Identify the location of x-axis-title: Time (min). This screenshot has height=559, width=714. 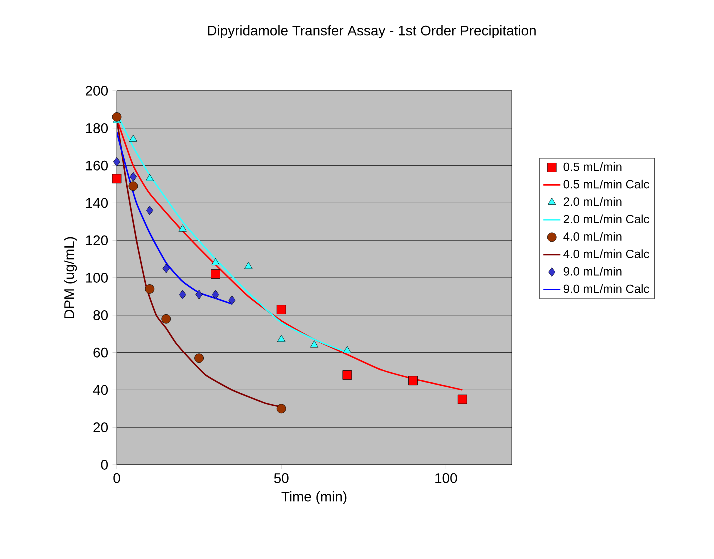
(314, 497).